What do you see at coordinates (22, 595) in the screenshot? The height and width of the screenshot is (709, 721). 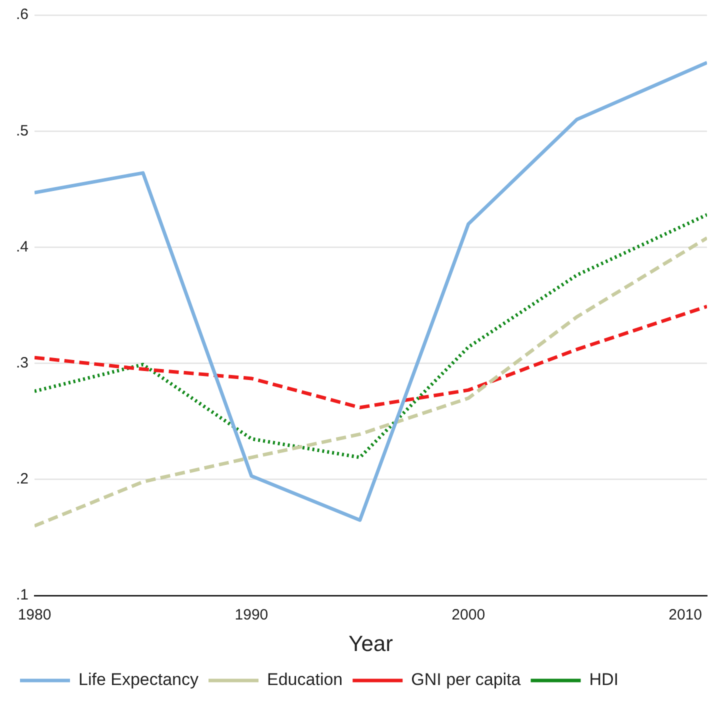 I see `y-tick-label: .1` at bounding box center [22, 595].